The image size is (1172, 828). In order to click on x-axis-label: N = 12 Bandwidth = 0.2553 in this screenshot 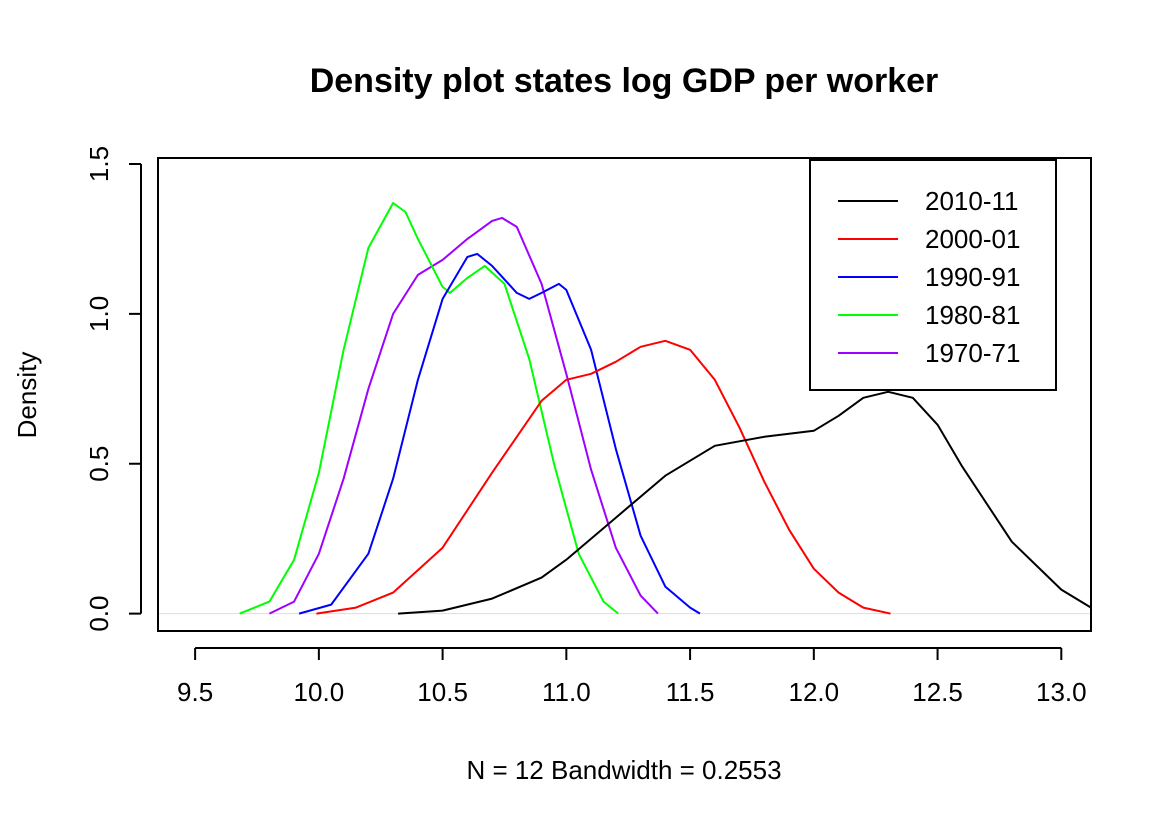, I will do `click(623, 770)`.